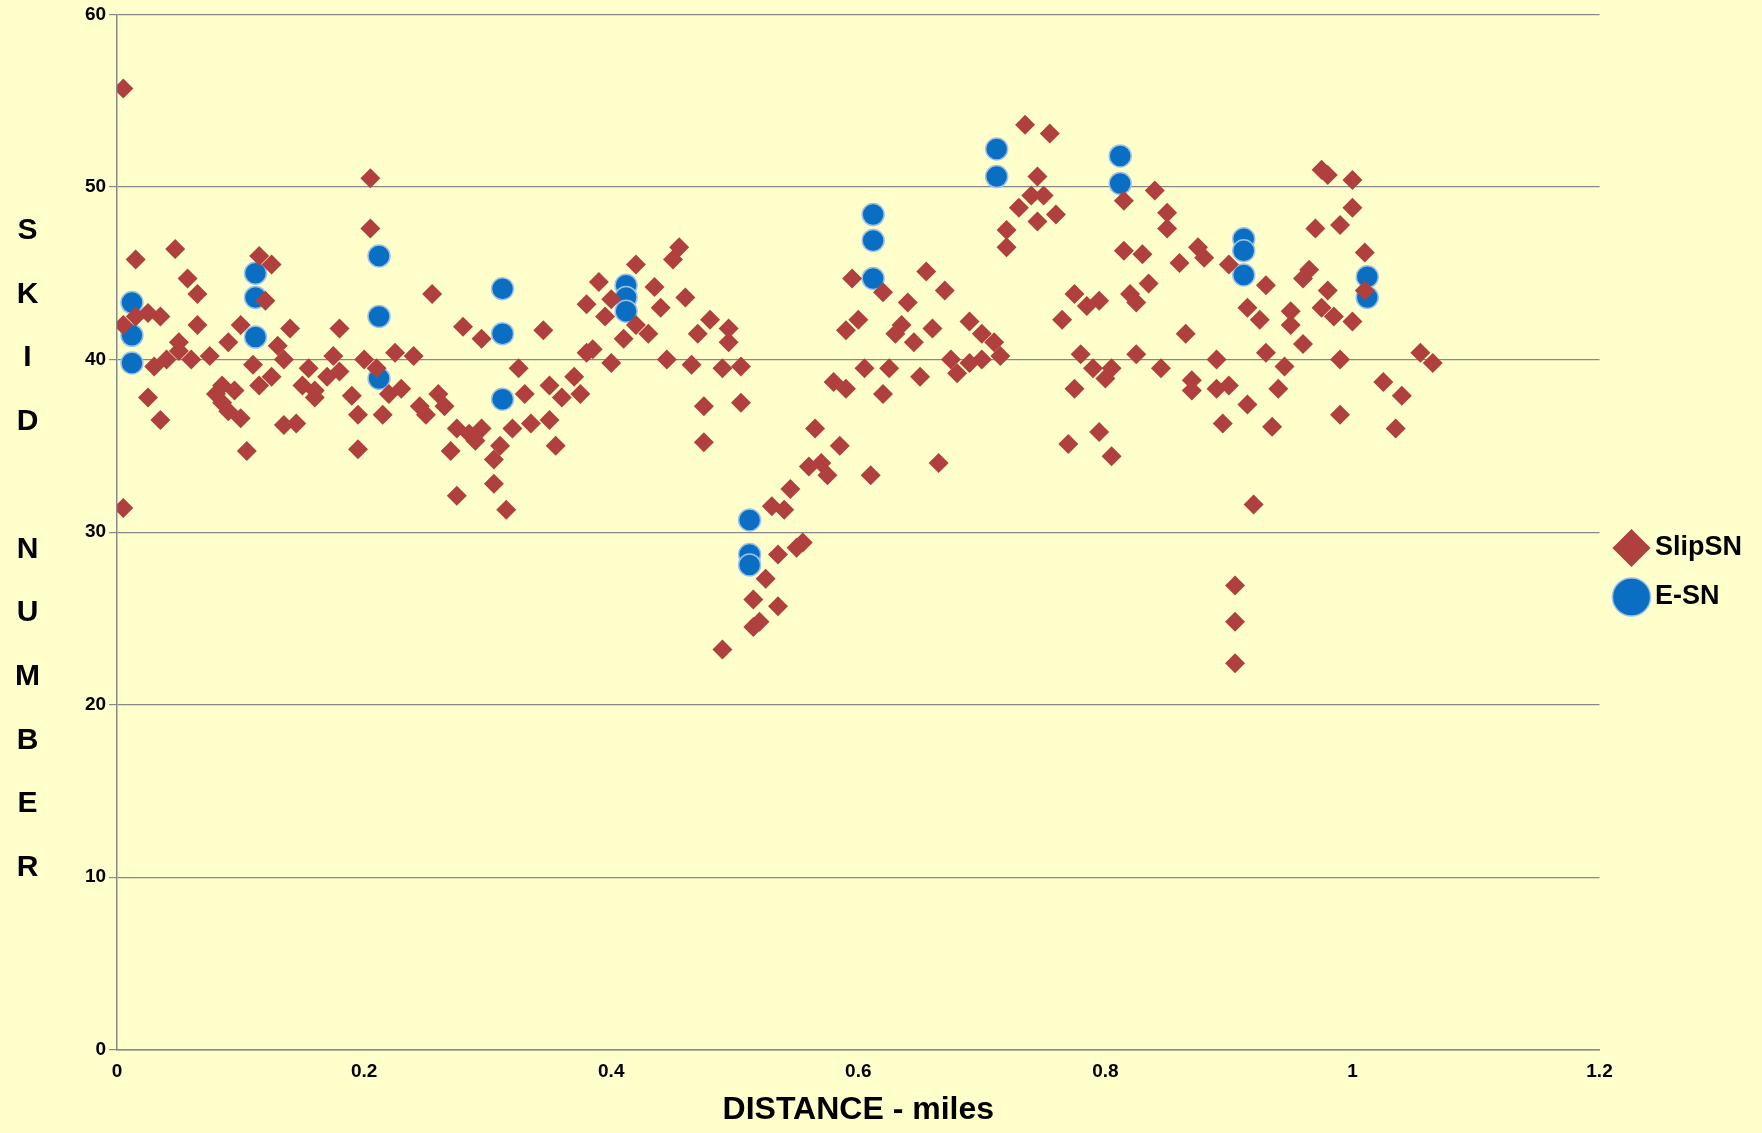 Image resolution: width=1762 pixels, height=1133 pixels. Describe the element at coordinates (1105, 1071) in the screenshot. I see `x-tick-label: 0.8` at that location.